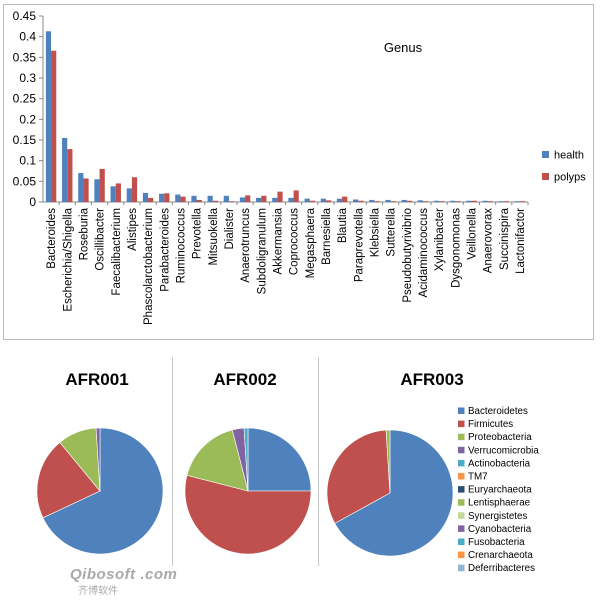  What do you see at coordinates (181, 246) in the screenshot?
I see `x-category-label: Ruminococcus` at bounding box center [181, 246].